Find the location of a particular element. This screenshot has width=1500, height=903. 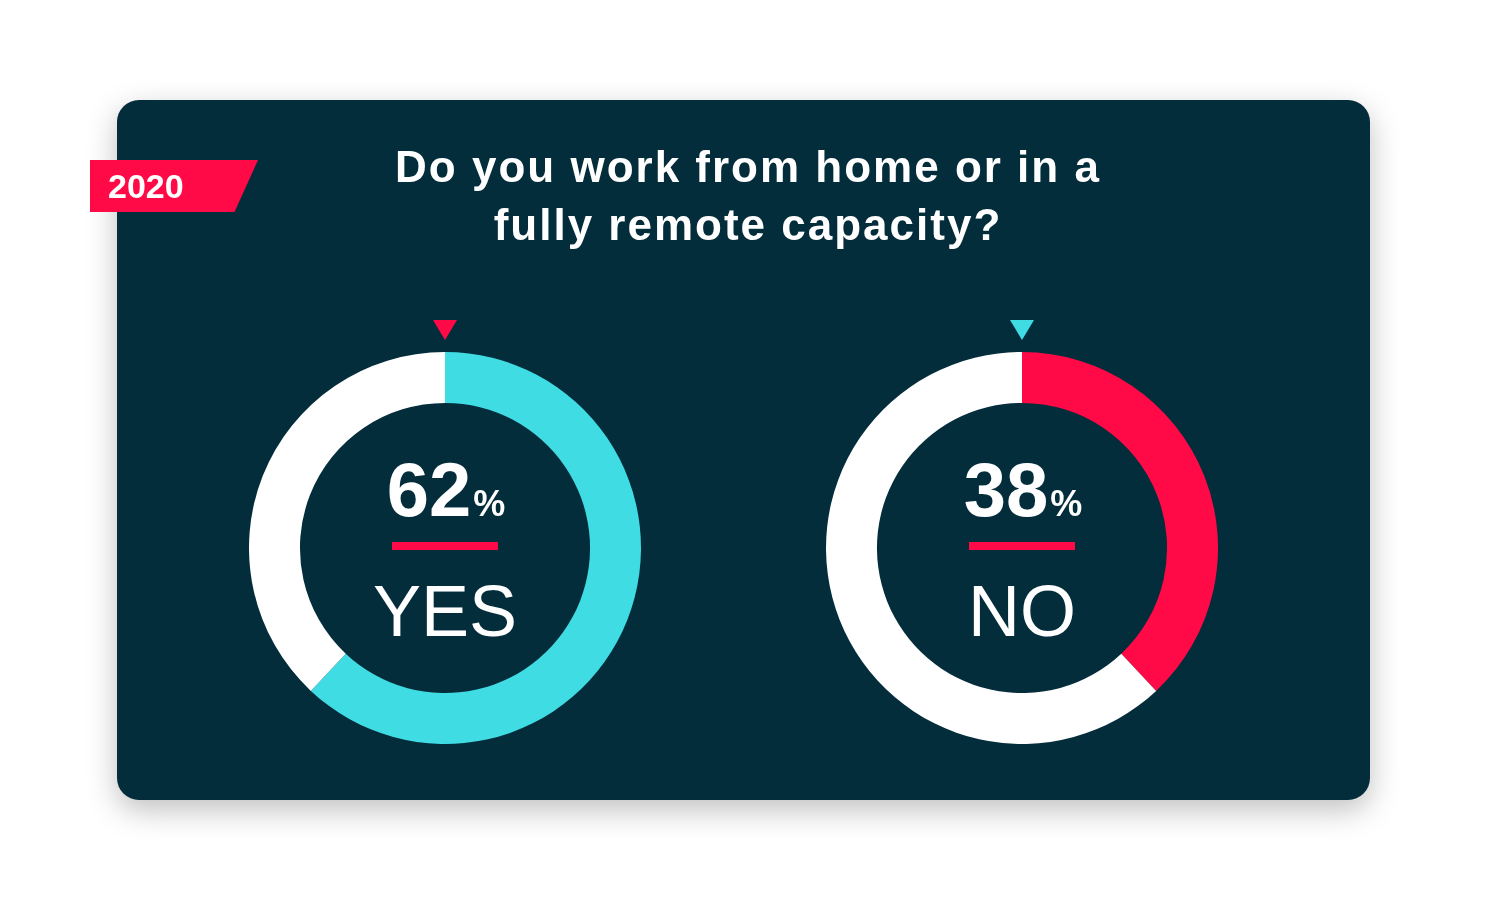

legend-label: NO is located at coordinates (1022, 611).